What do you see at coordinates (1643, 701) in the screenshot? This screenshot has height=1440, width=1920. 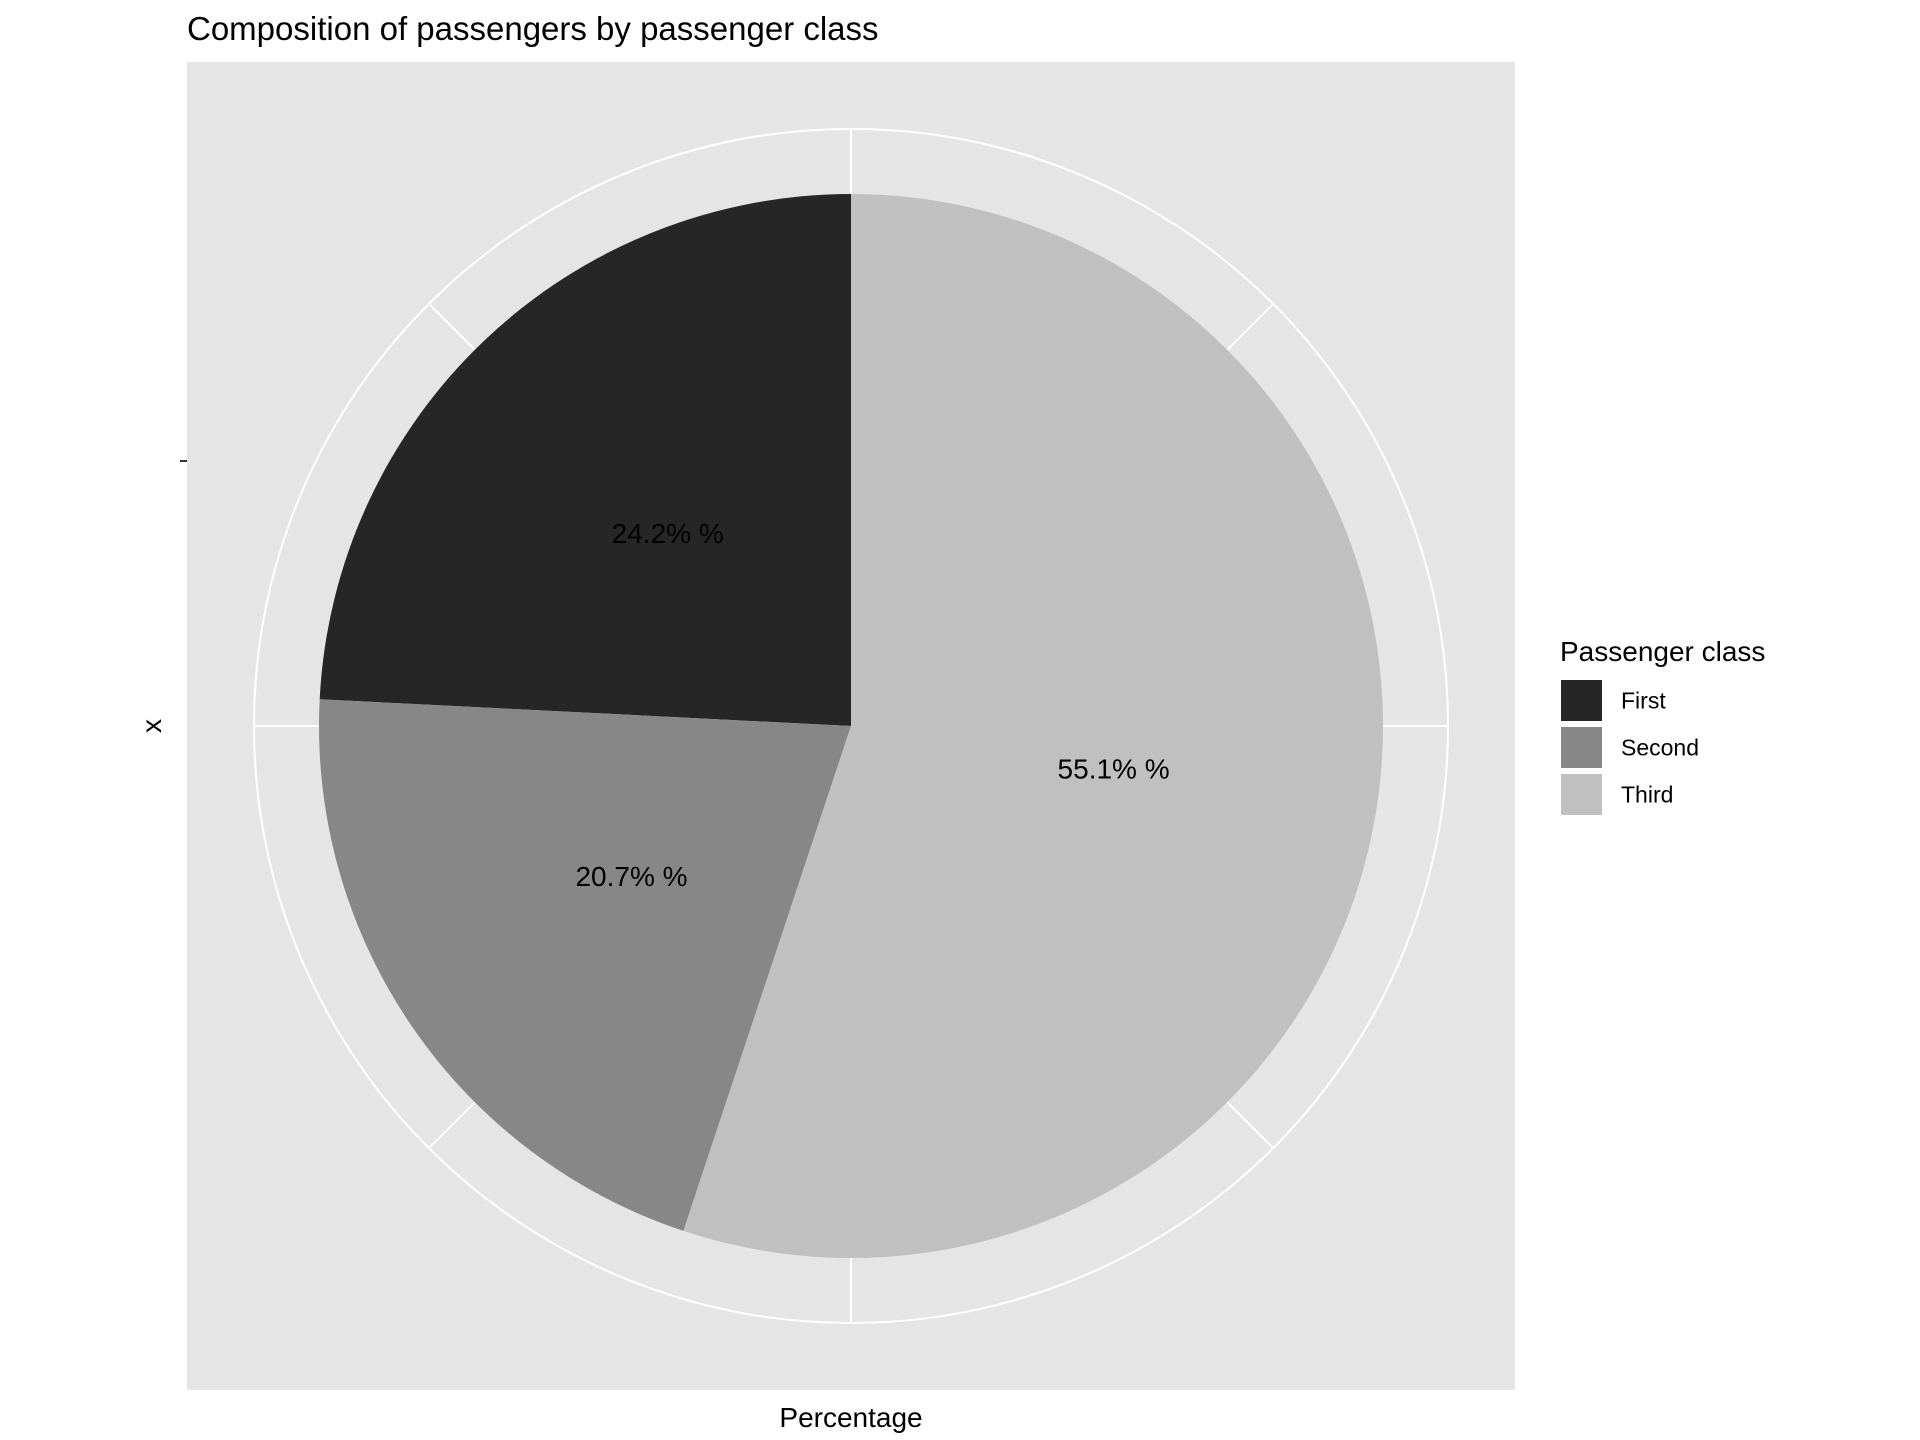 I see `legend-label-first: First` at bounding box center [1643, 701].